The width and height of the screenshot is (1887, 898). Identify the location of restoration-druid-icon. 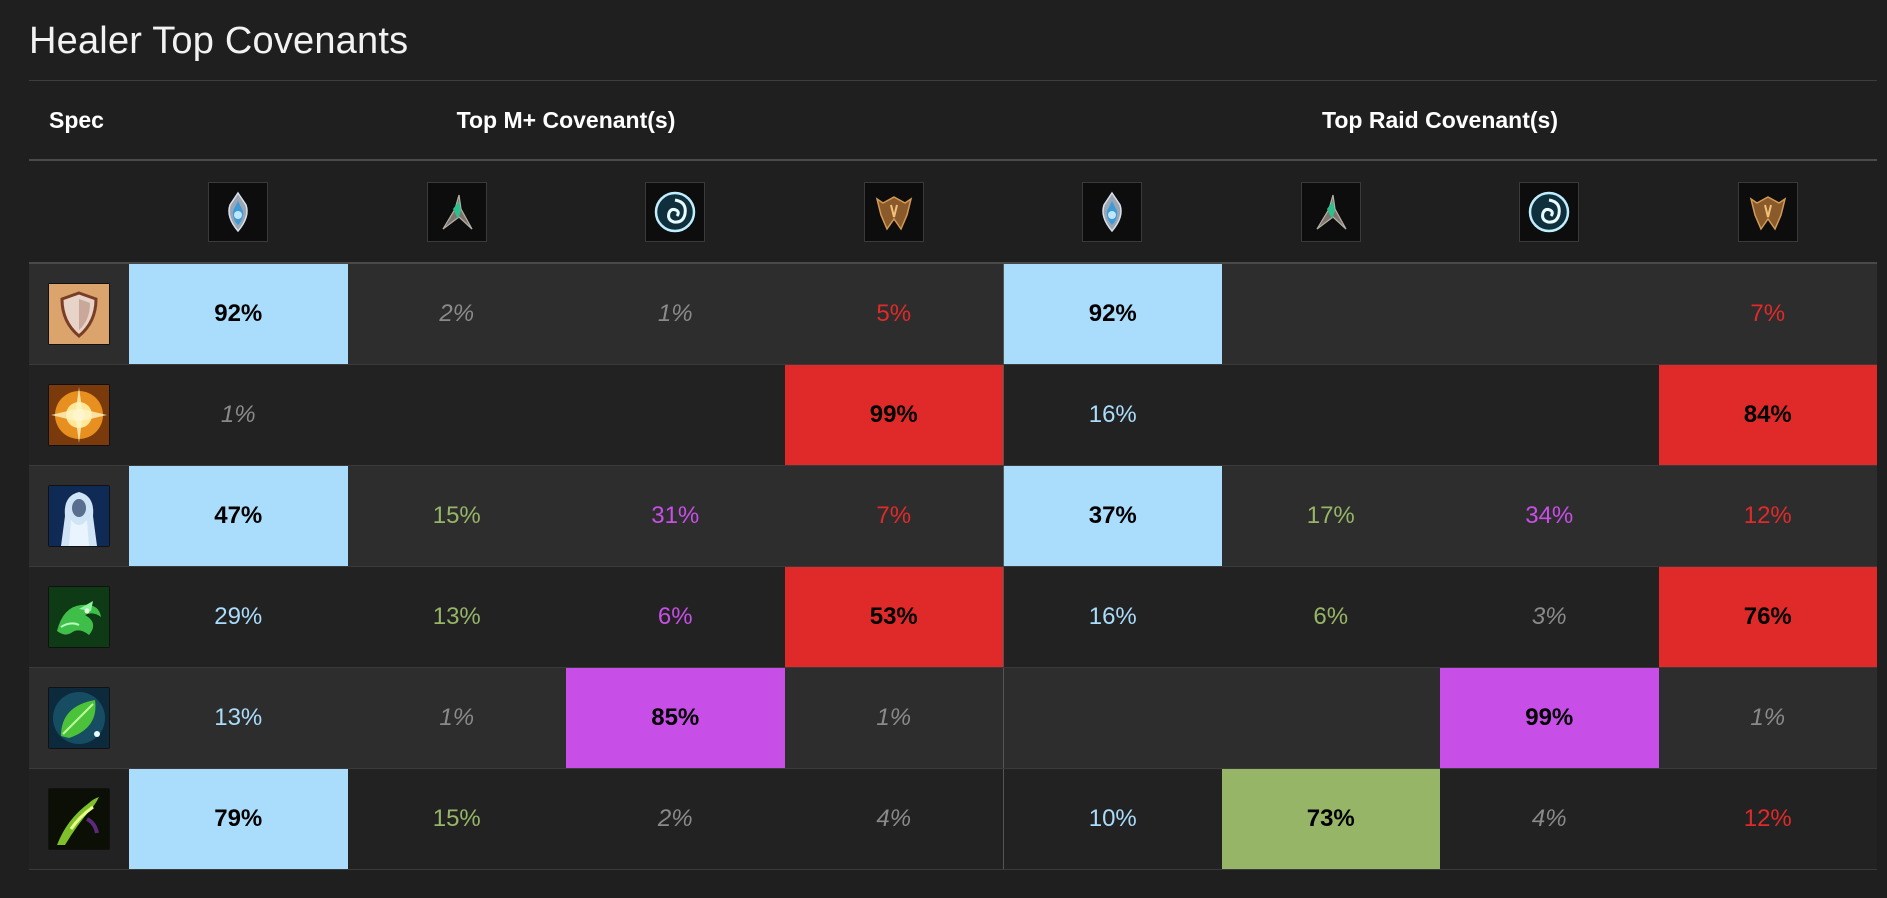
(79, 718).